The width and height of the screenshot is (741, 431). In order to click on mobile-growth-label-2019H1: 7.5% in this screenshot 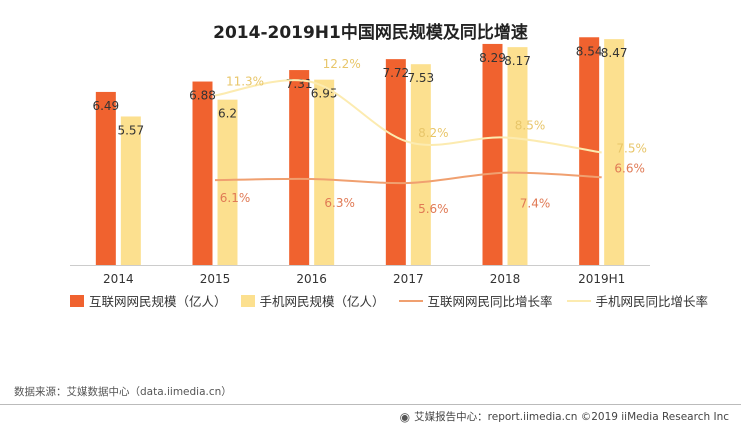, I will do `click(631, 149)`.